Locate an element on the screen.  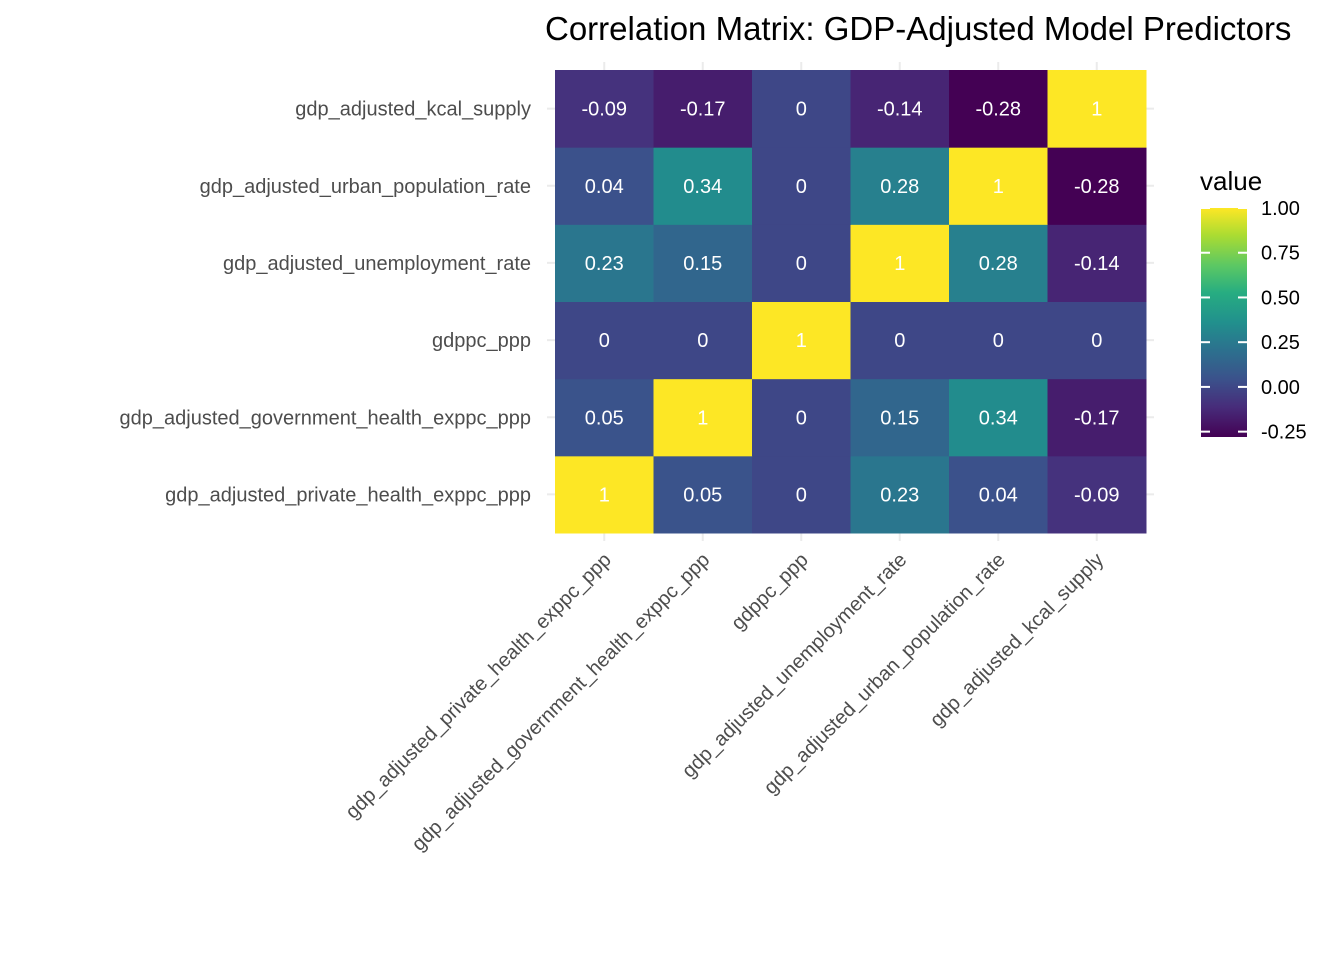
y-tick-label: gdp_adjusted_kcal_supply is located at coordinates (413, 110).